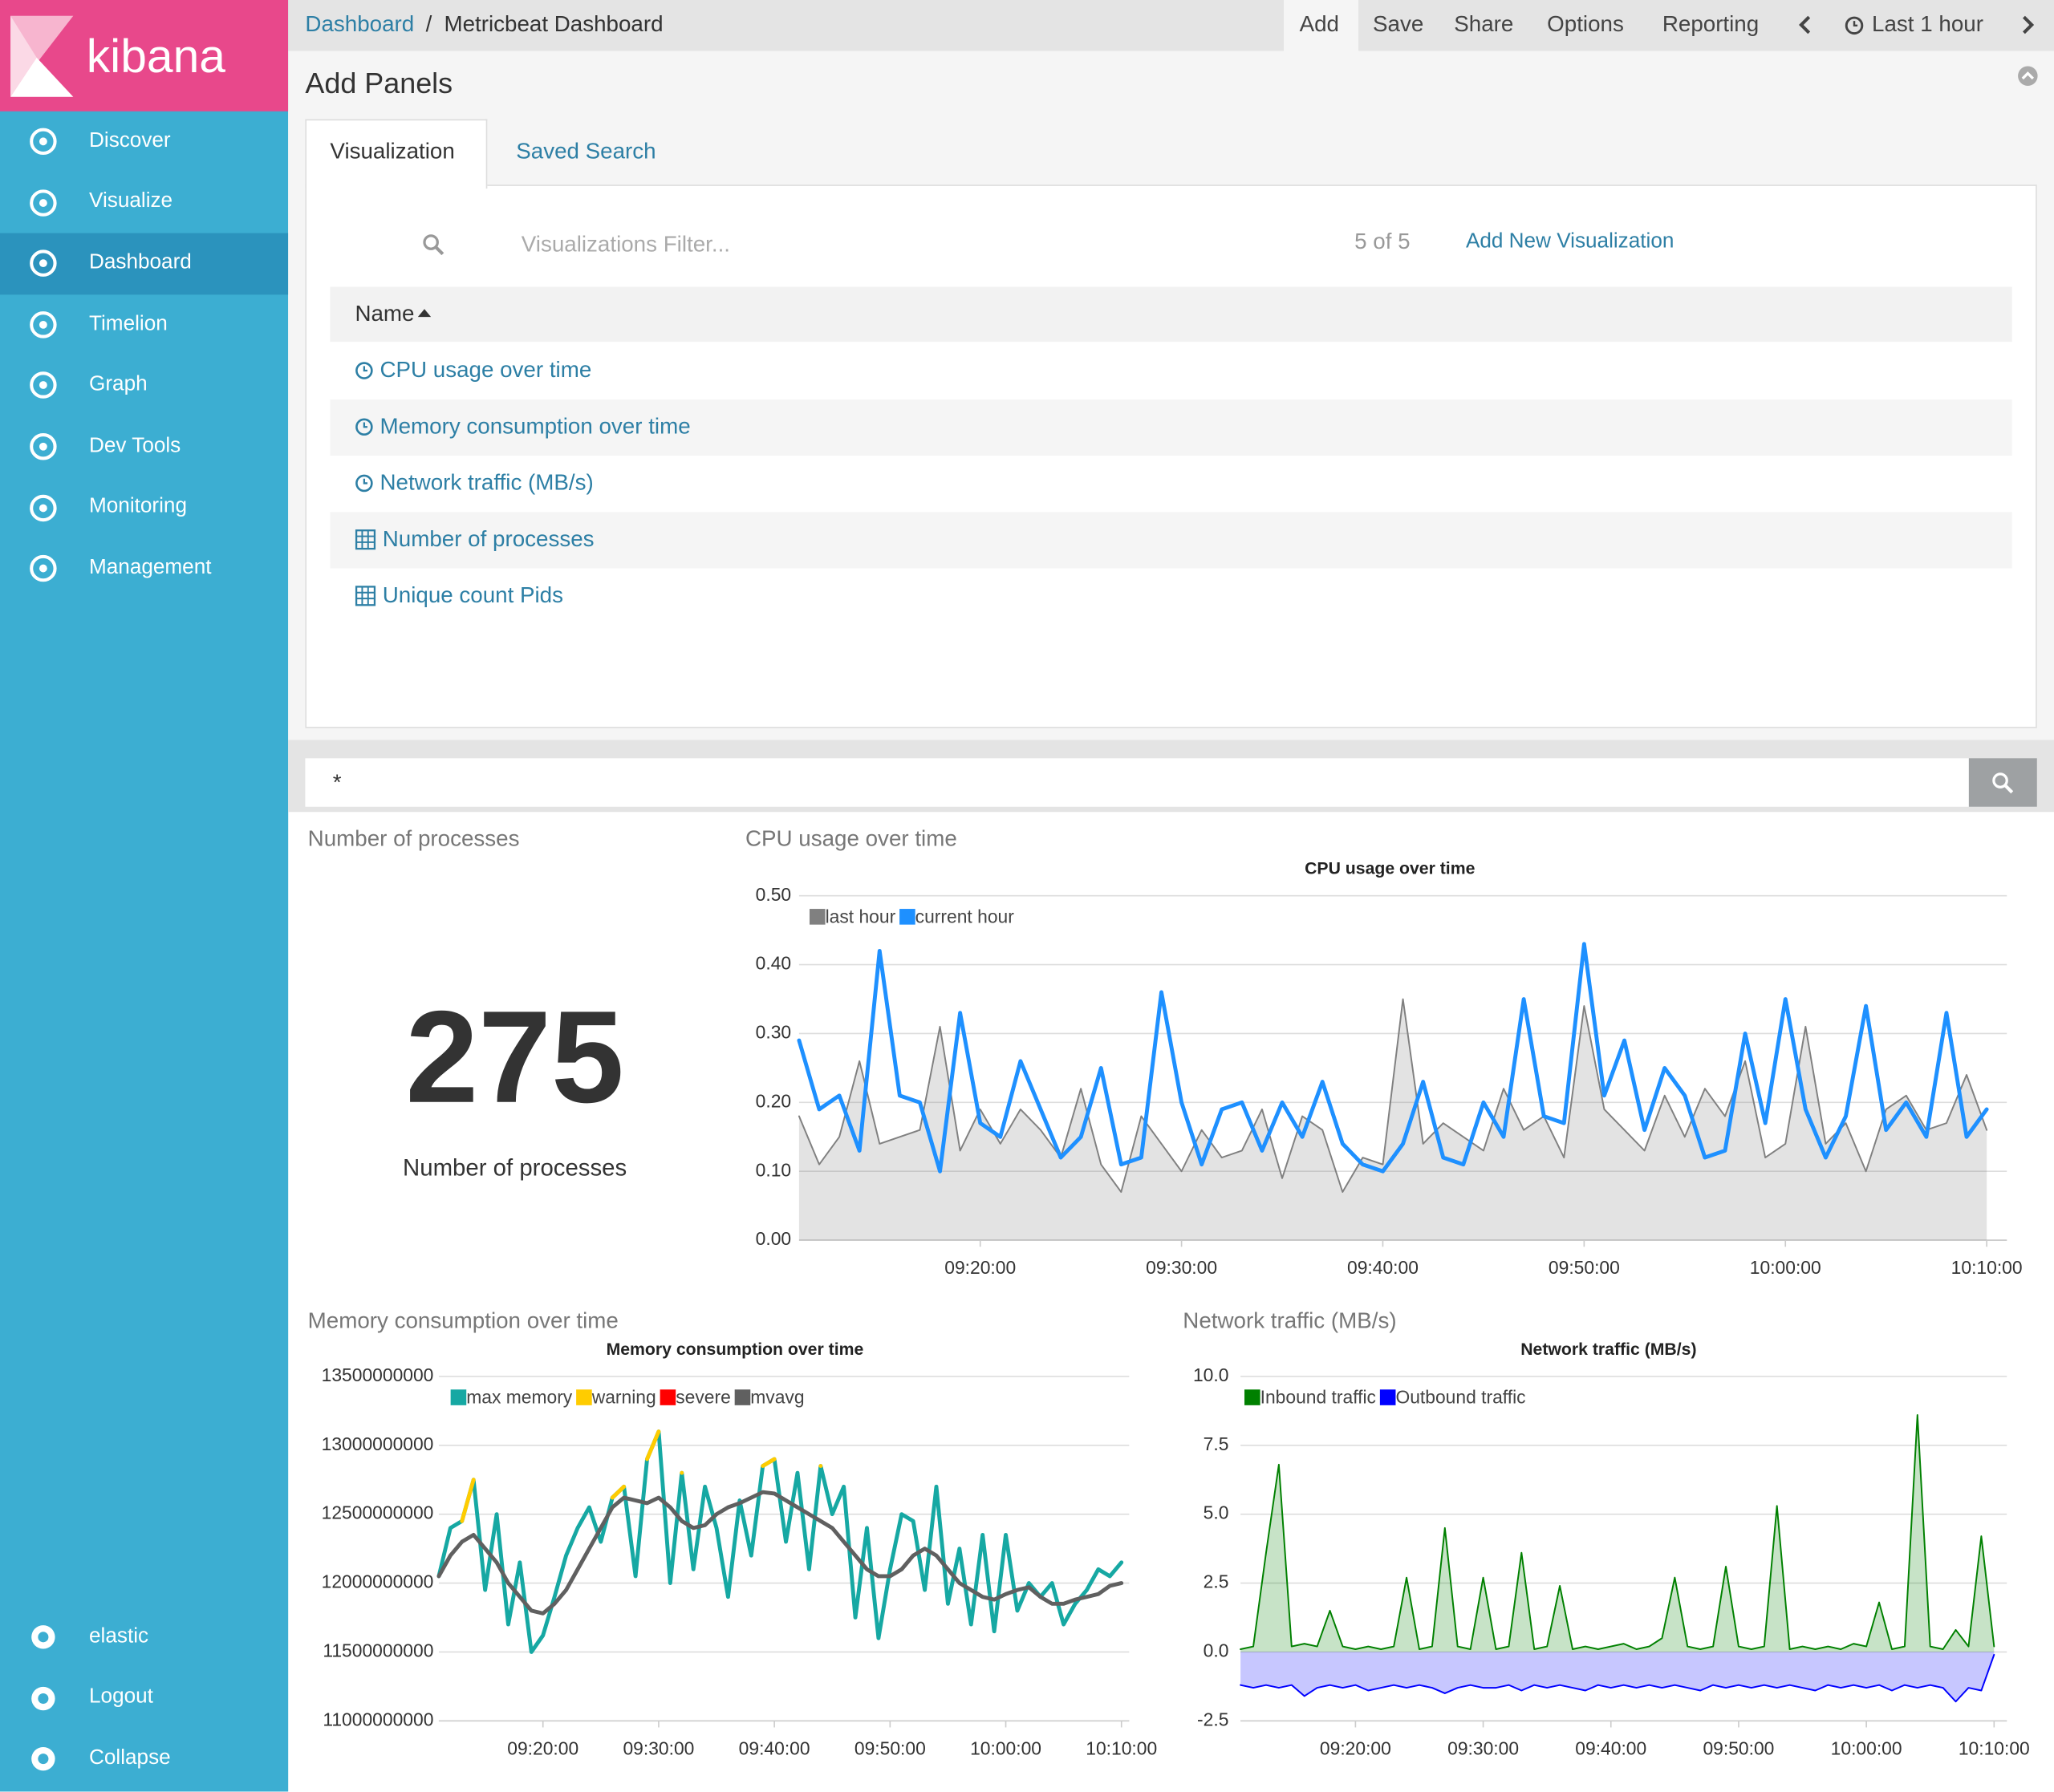 Image resolution: width=2054 pixels, height=1792 pixels. Describe the element at coordinates (1318, 1398) in the screenshot. I see `legend-label: Inbound traffic` at that location.